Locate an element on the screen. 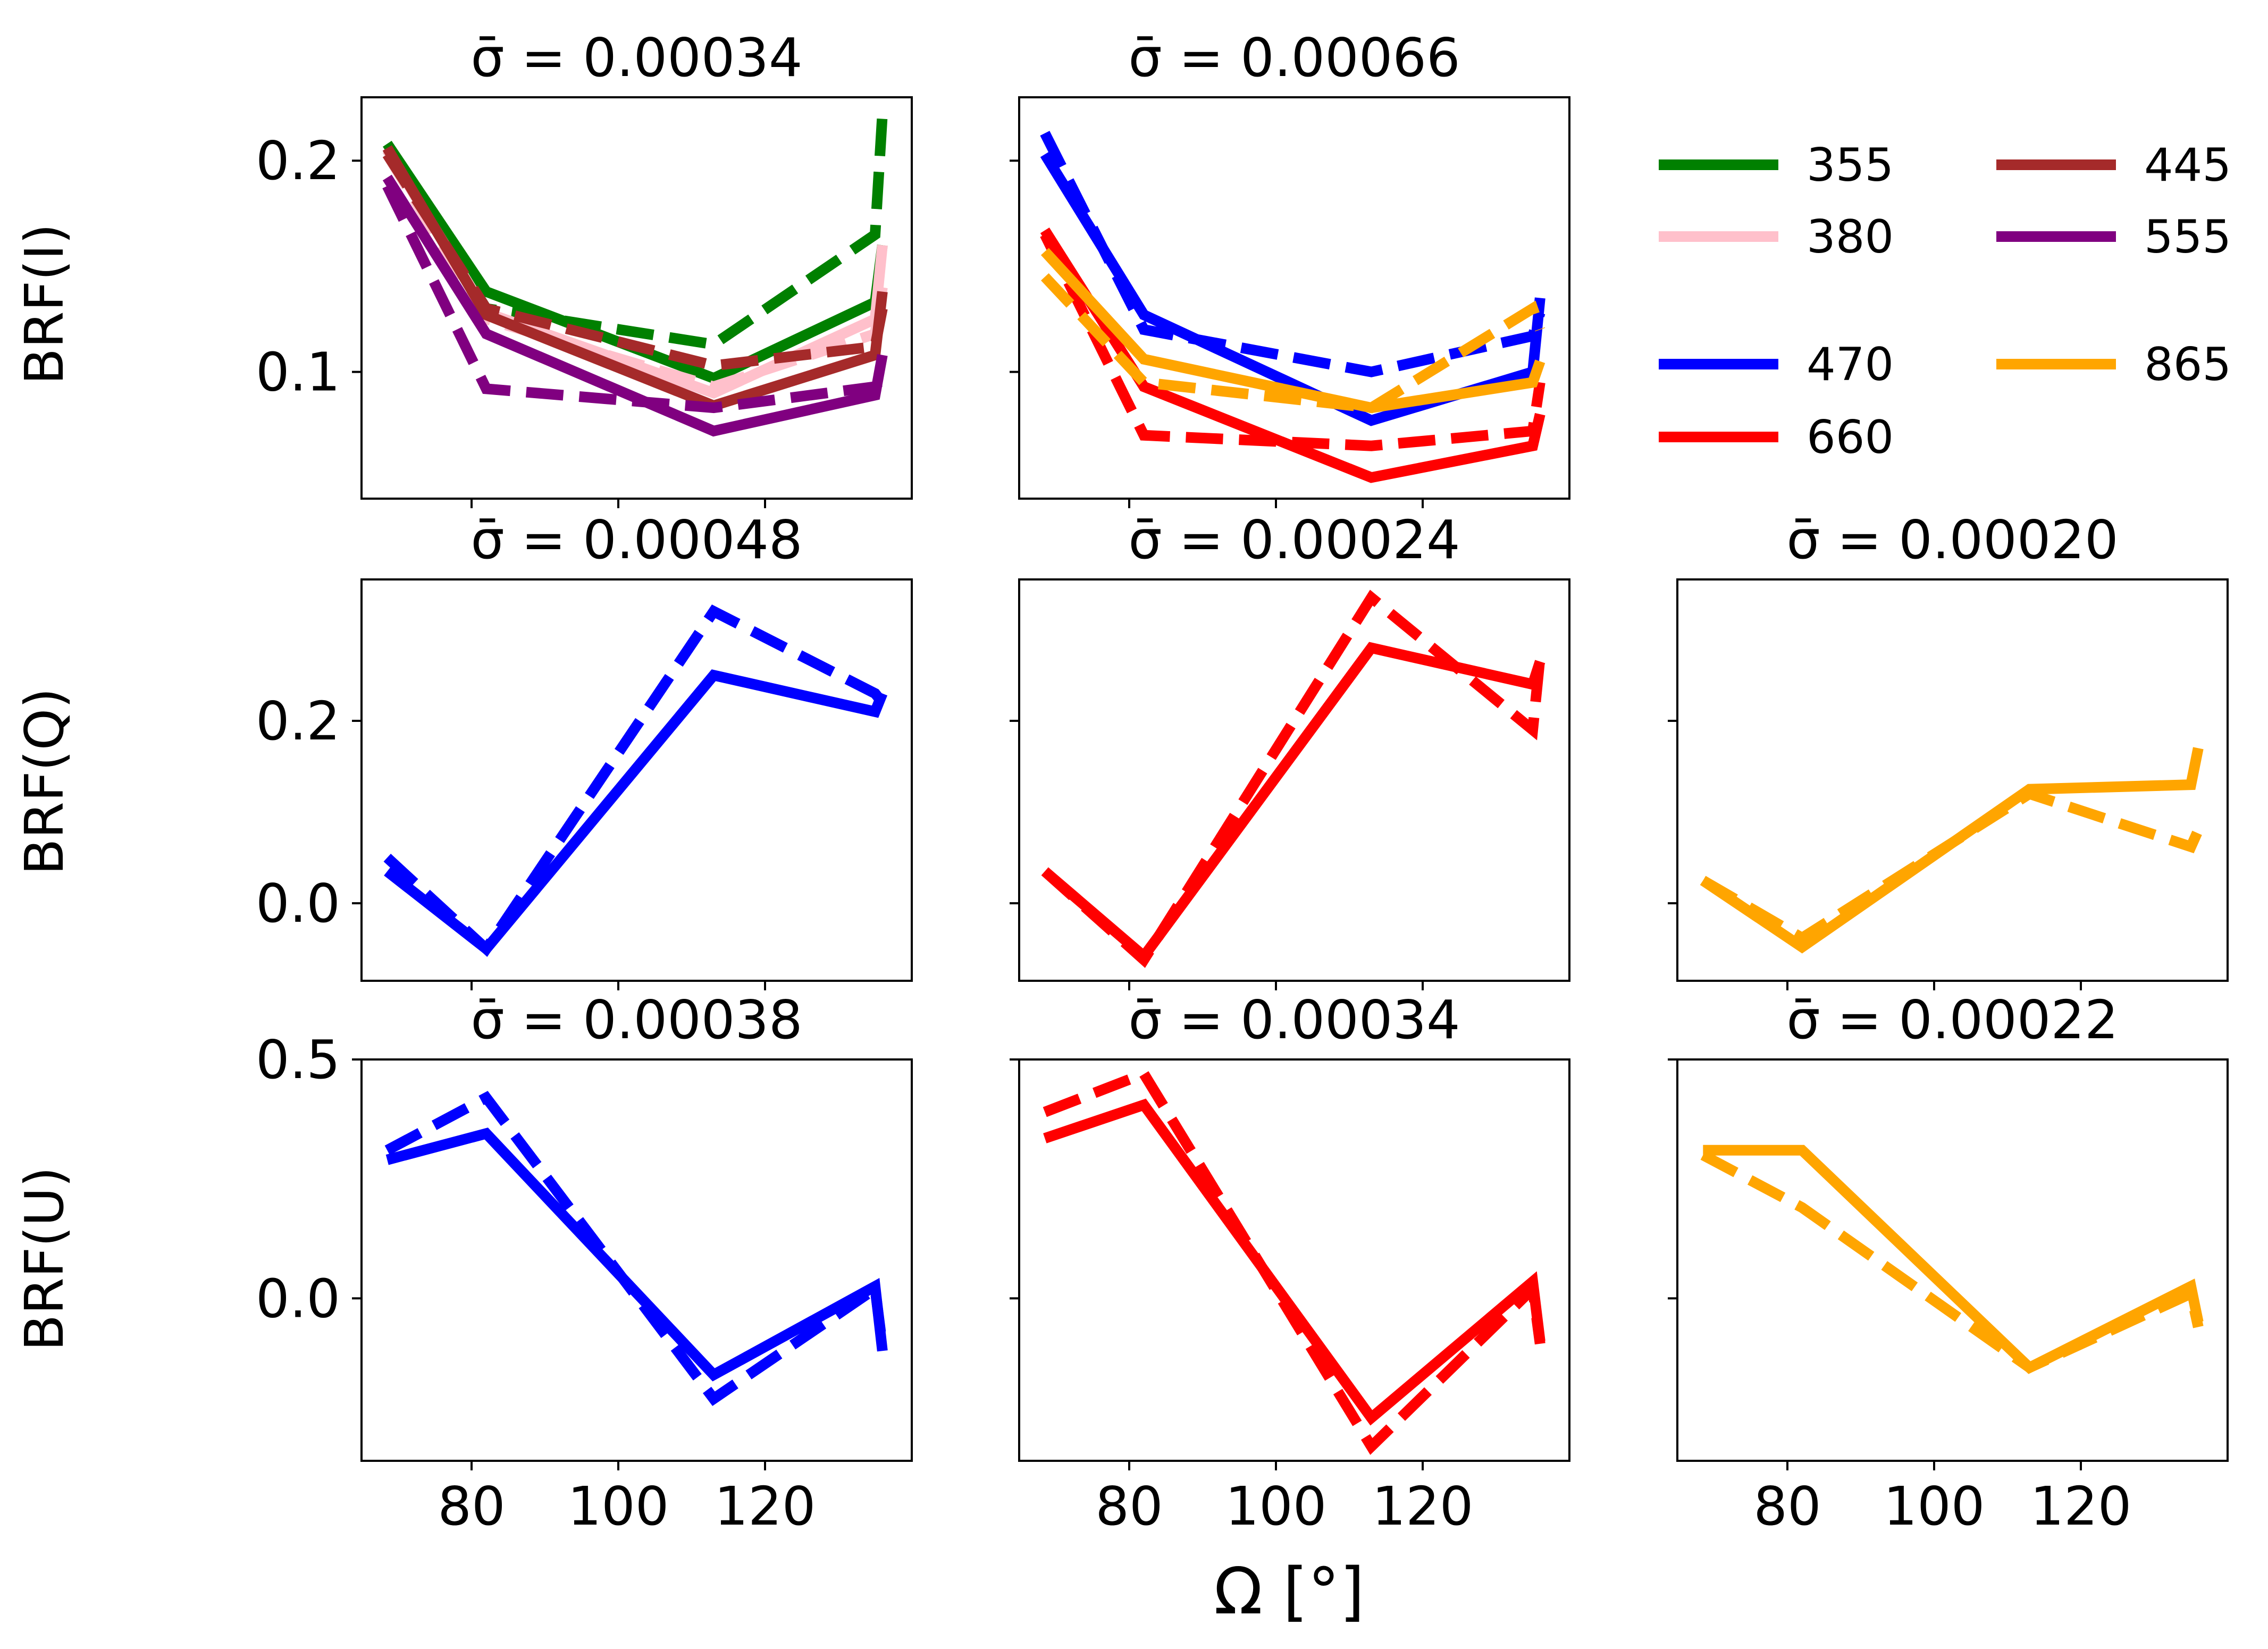 The height and width of the screenshot is (1649, 2268). legend-item-470: 470 is located at coordinates (1776, 364).